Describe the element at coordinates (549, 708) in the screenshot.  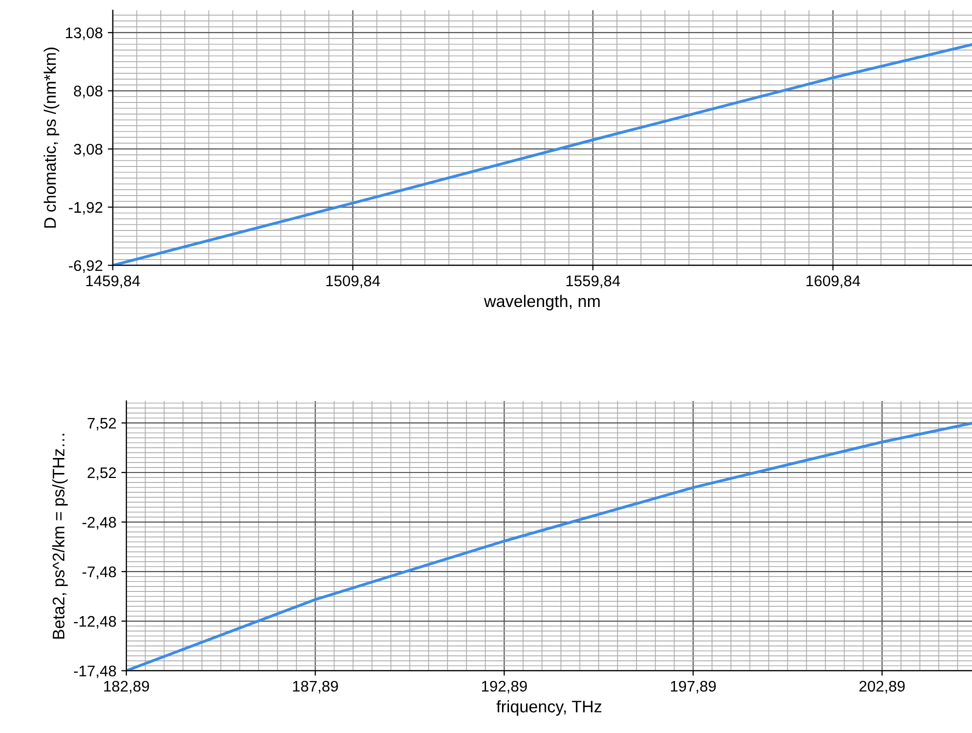
I see `x-axis-title: friquency, THz` at that location.